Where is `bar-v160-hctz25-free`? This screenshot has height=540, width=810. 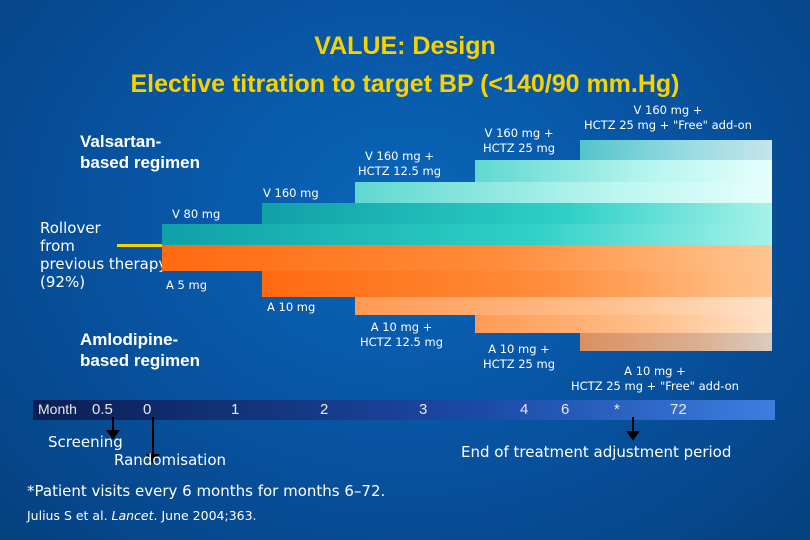
bar-v160-hctz25-free is located at coordinates (676, 150).